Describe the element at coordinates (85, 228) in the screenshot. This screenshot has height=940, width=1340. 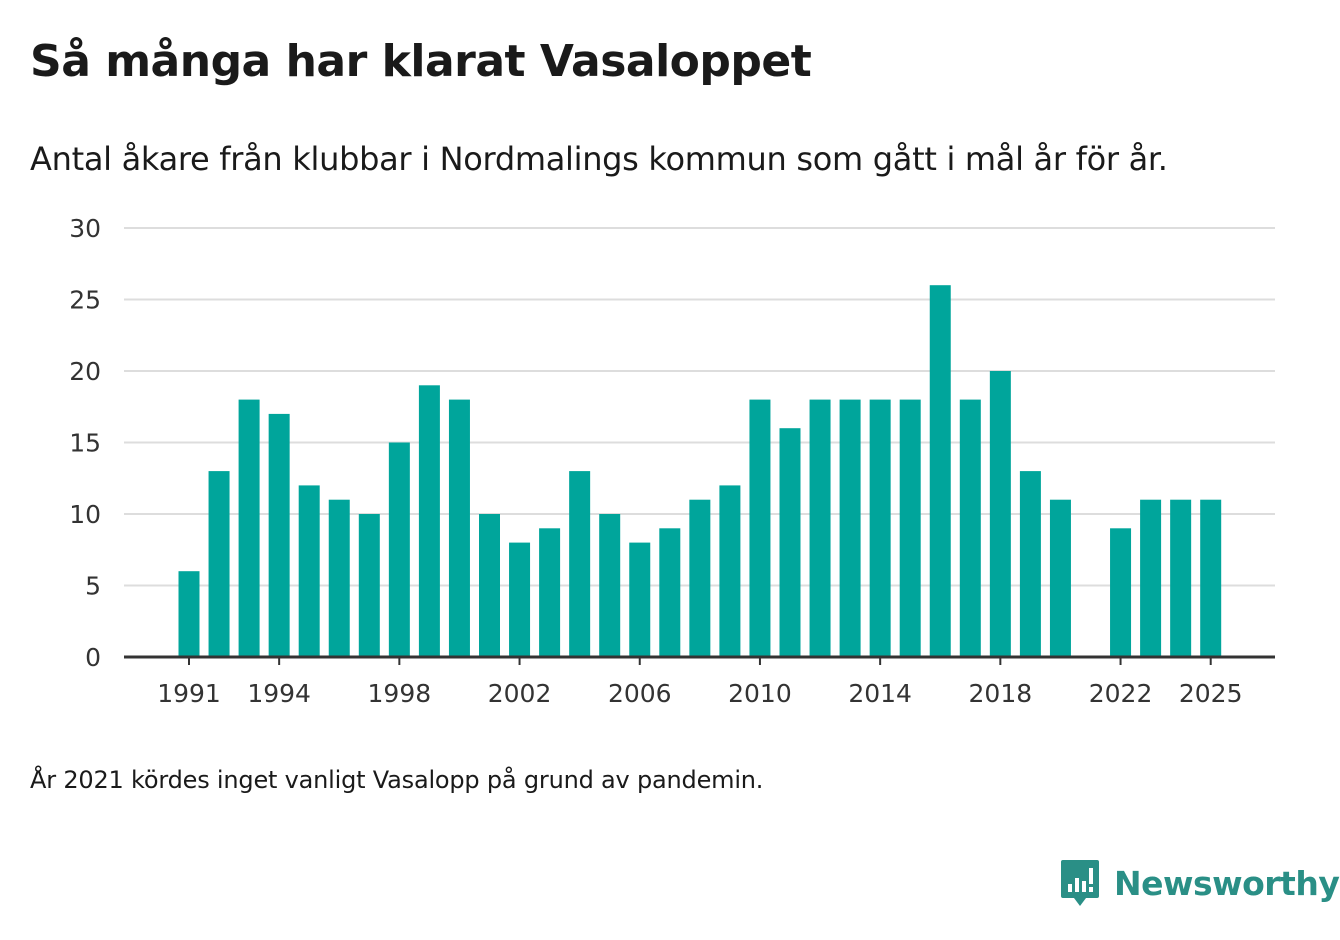
I see `y-tick-label: 30` at that location.